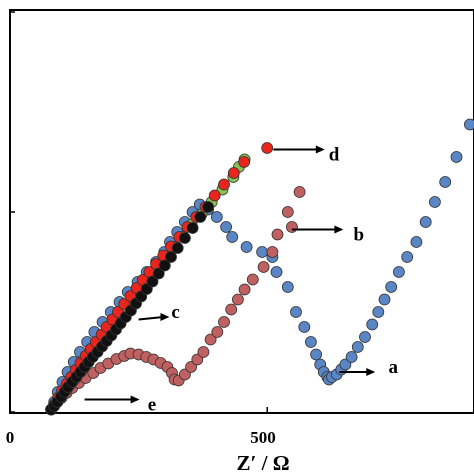  What do you see at coordinates (135, 399) in the screenshot?
I see `arrow-head-e` at bounding box center [135, 399].